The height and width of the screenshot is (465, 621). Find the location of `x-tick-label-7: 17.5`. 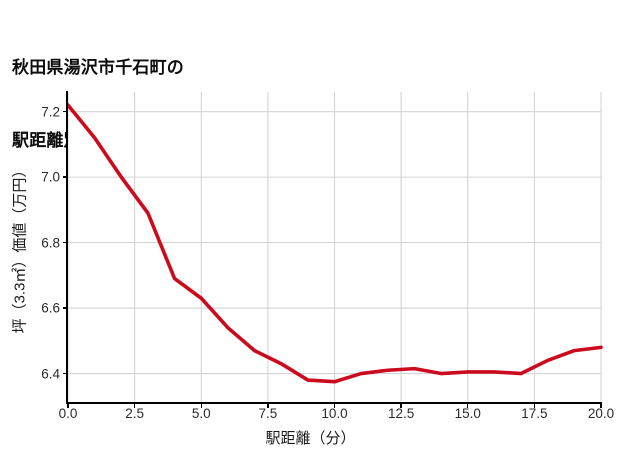

x-tick-label-7: 17.5 is located at coordinates (534, 413).